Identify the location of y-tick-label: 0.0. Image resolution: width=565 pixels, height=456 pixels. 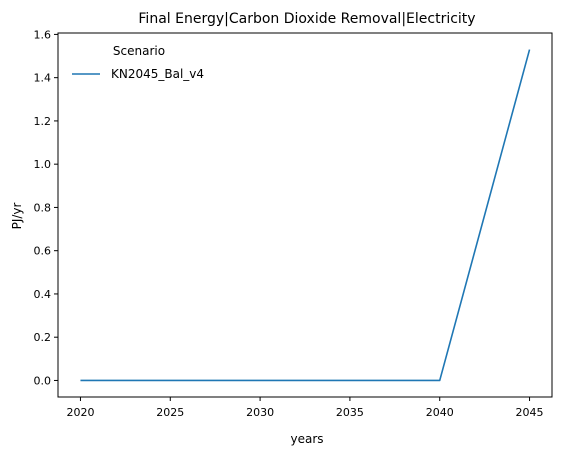
(43, 380).